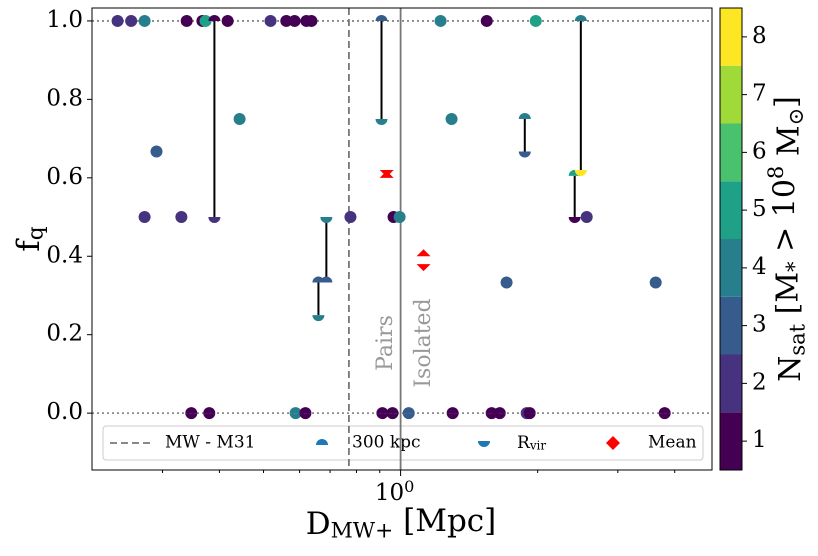 The width and height of the screenshot is (818, 556). What do you see at coordinates (759, 209) in the screenshot?
I see `colorbar-tick-label: 5` at bounding box center [759, 209].